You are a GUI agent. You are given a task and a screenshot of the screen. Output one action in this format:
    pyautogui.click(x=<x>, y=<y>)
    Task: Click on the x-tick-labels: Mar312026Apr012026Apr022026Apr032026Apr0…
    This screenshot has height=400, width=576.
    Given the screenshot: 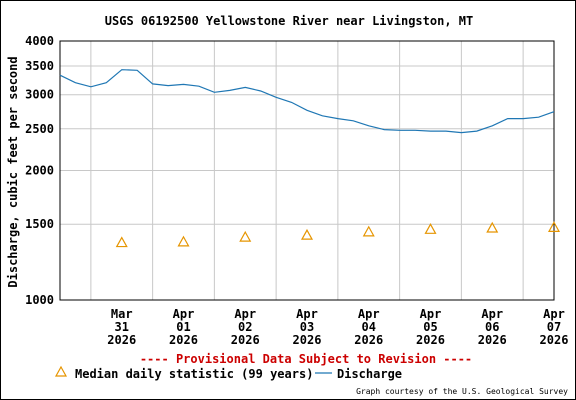 What is the action you would take?
    pyautogui.click(x=337, y=327)
    